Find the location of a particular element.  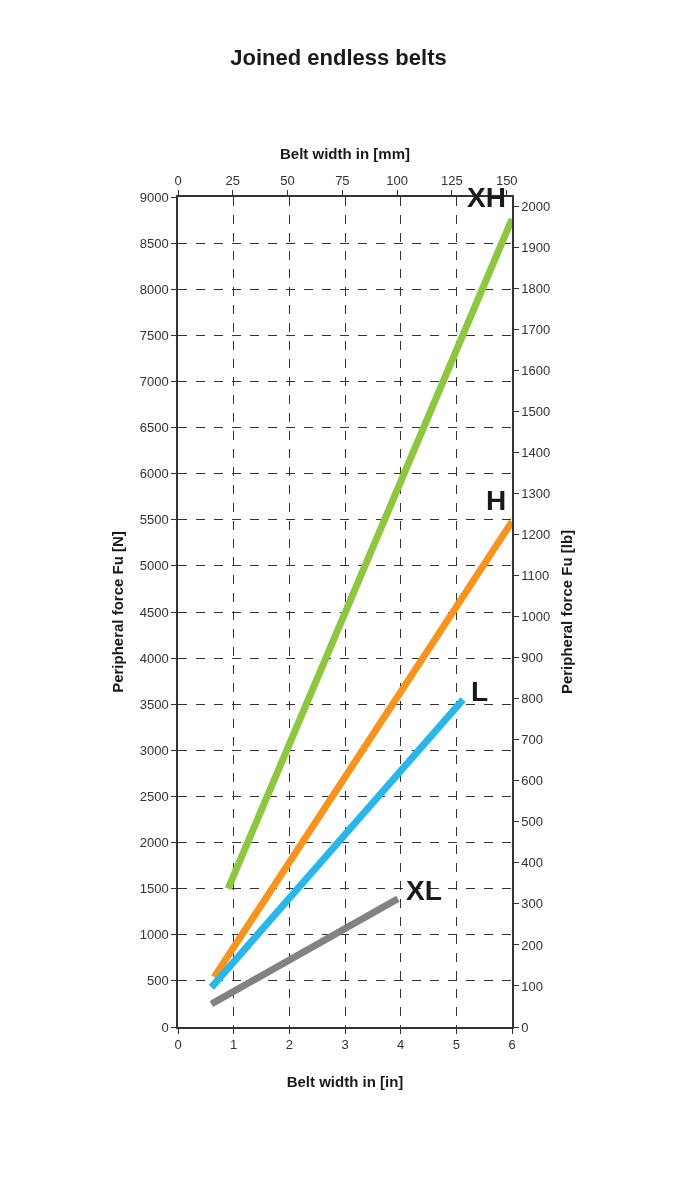

y-tick-label: 5000 is located at coordinates (154, 566).